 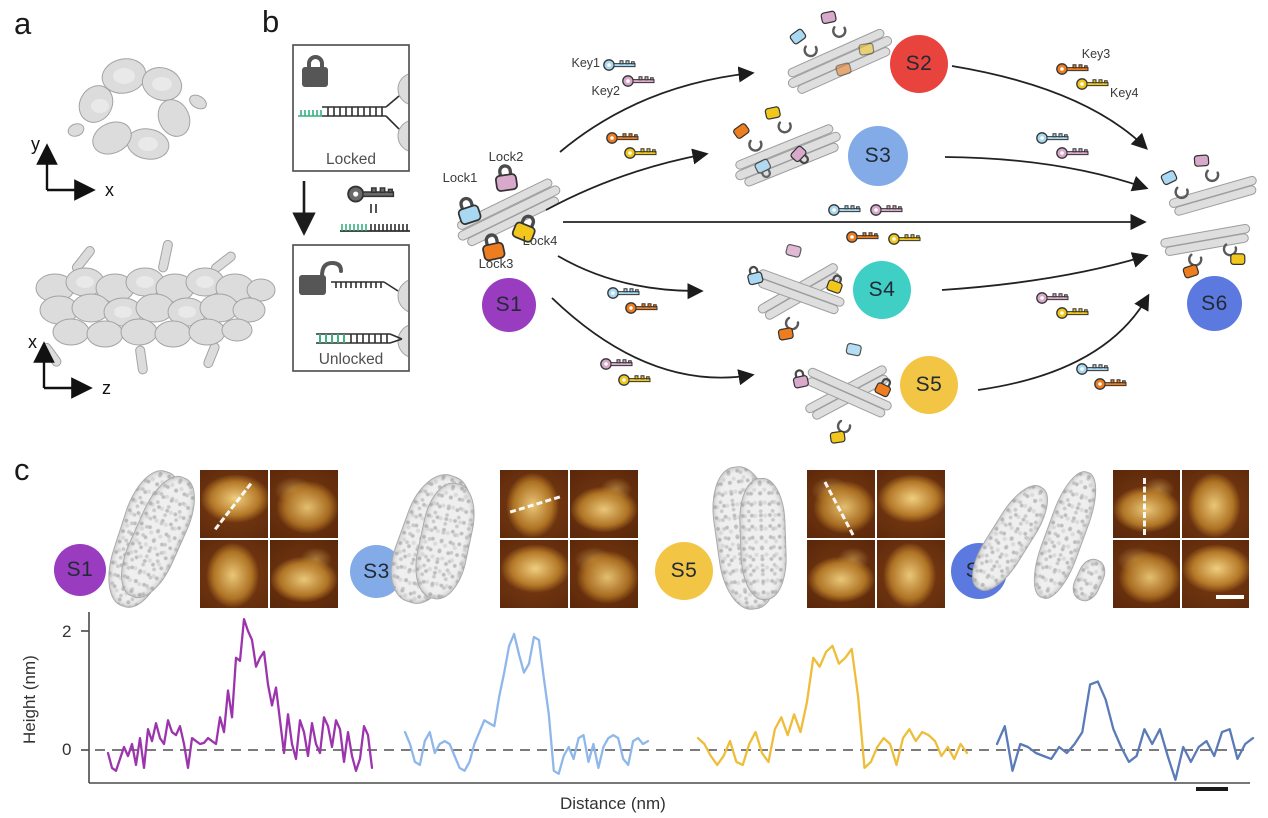 What do you see at coordinates (506, 178) in the screenshot?
I see `lock2-closed` at bounding box center [506, 178].